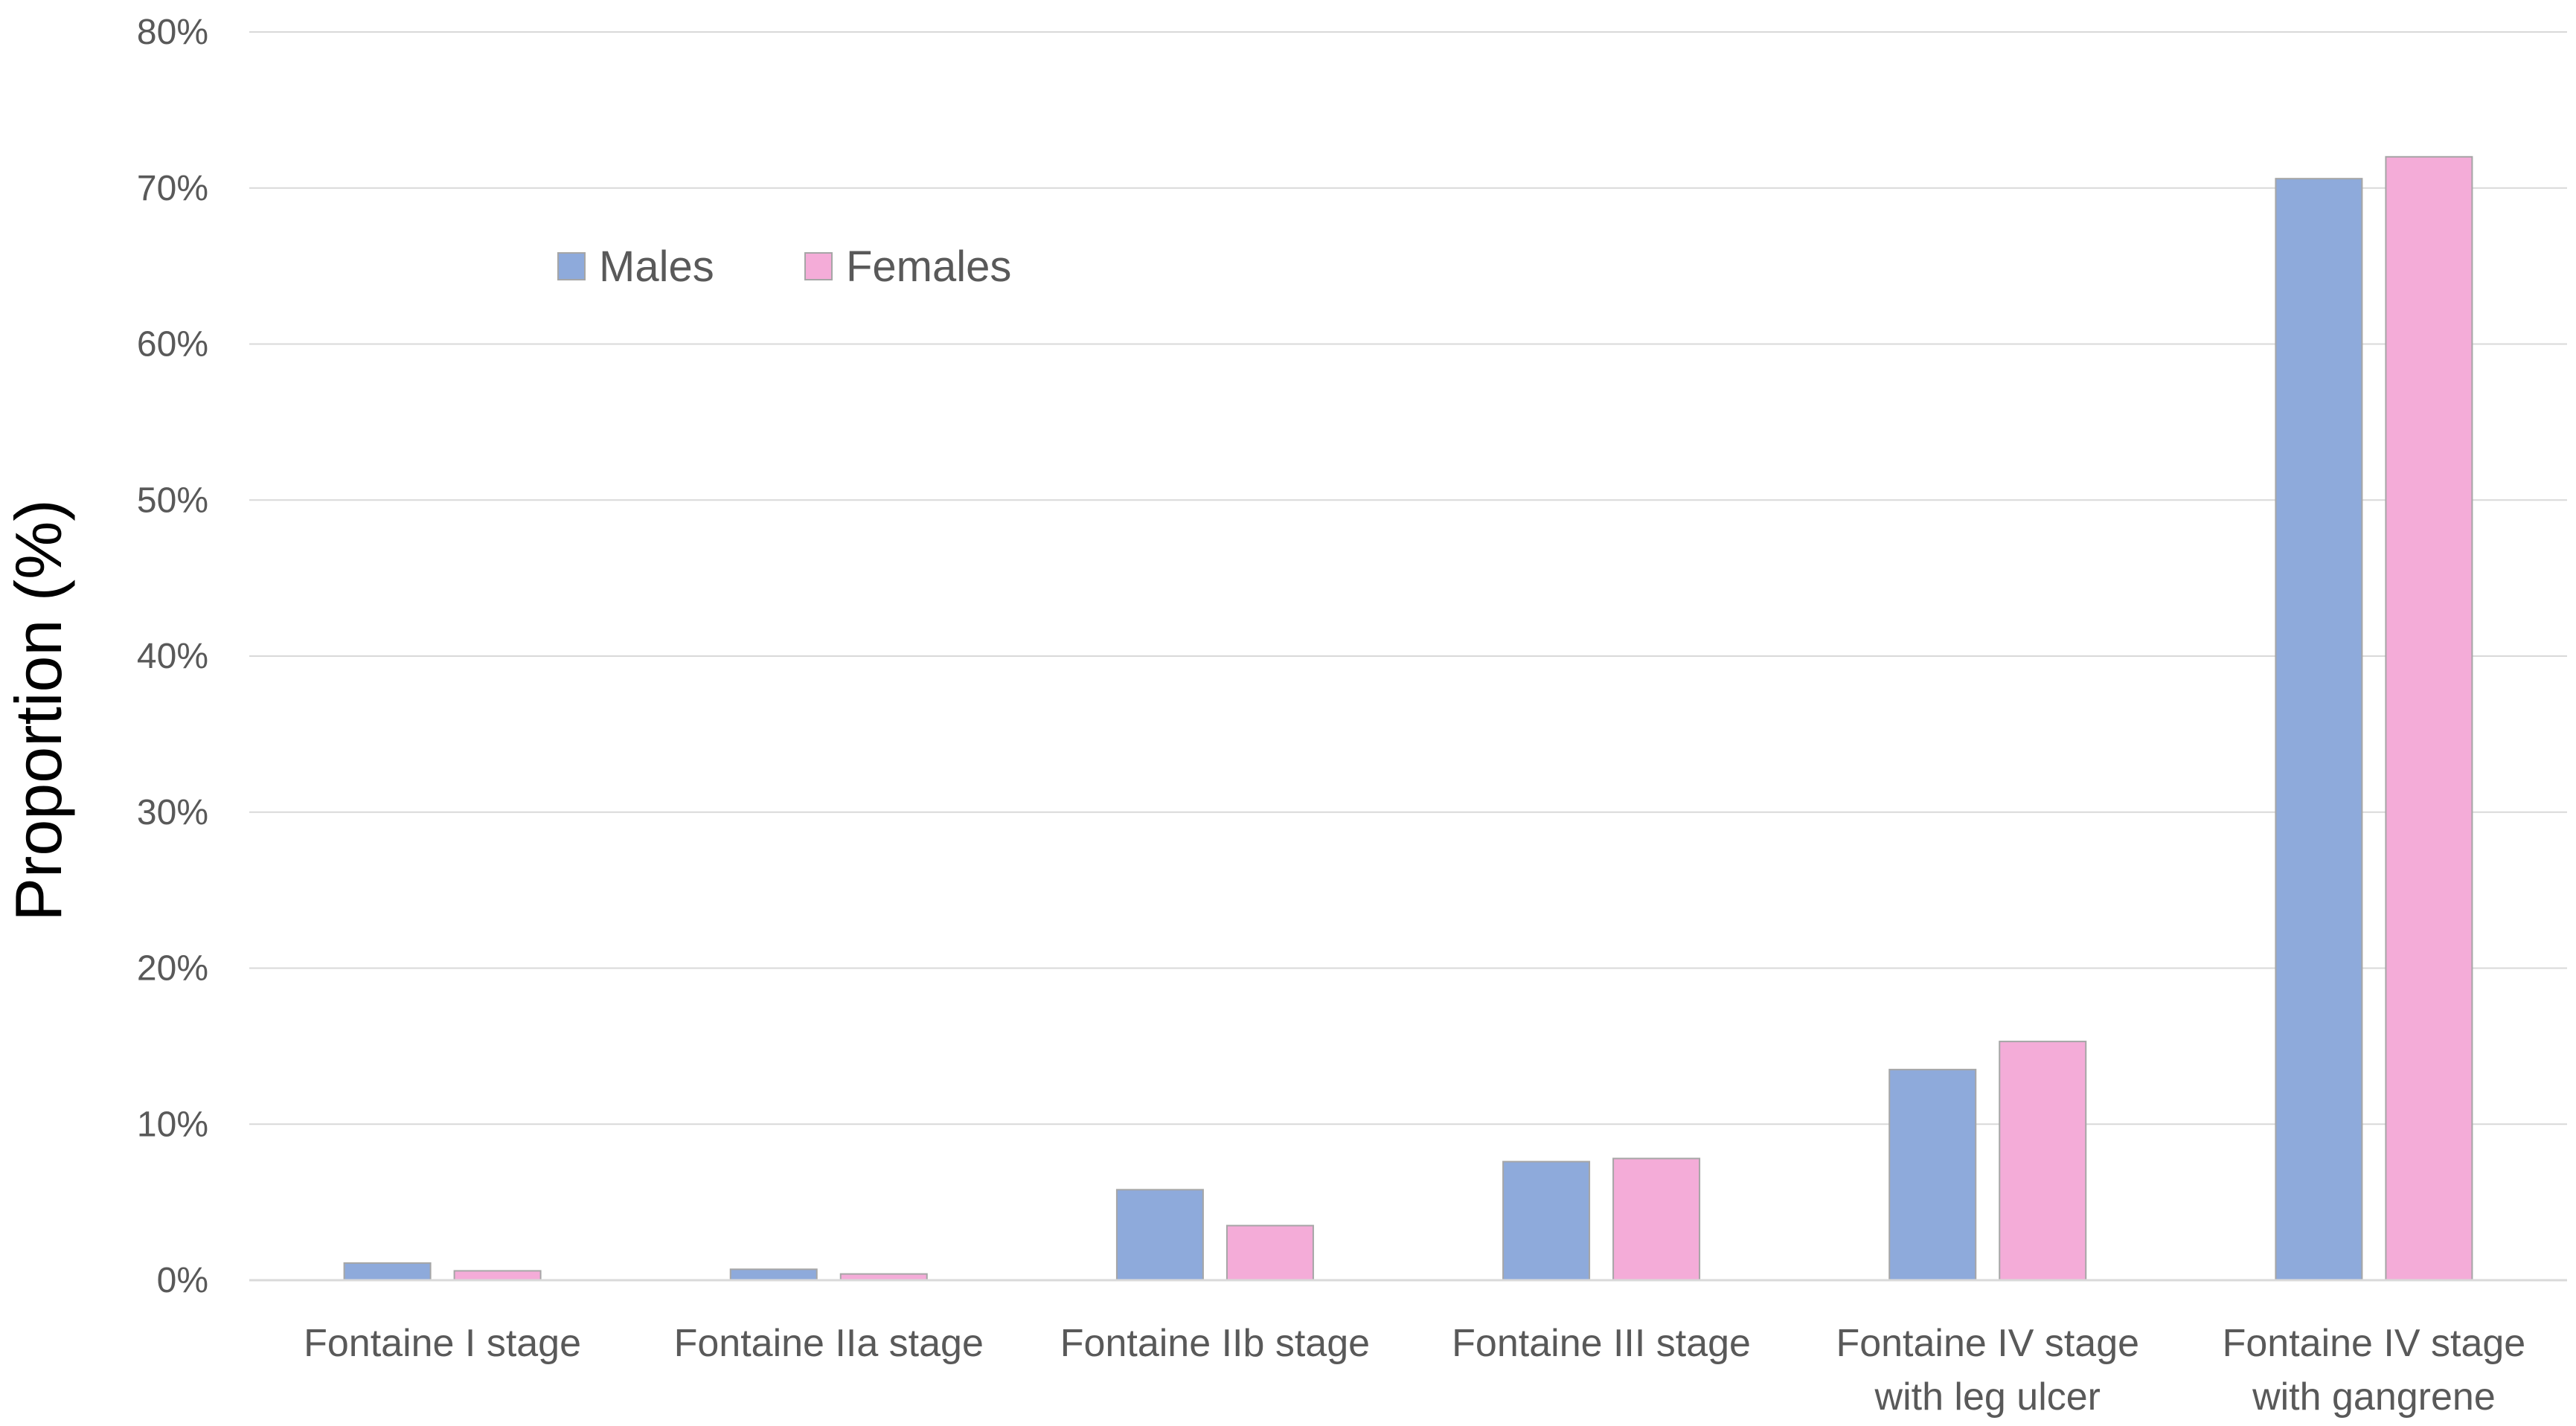 The width and height of the screenshot is (2576, 1426). What do you see at coordinates (2374, 1397) in the screenshot?
I see `x-tick-label: with gangrene` at bounding box center [2374, 1397].